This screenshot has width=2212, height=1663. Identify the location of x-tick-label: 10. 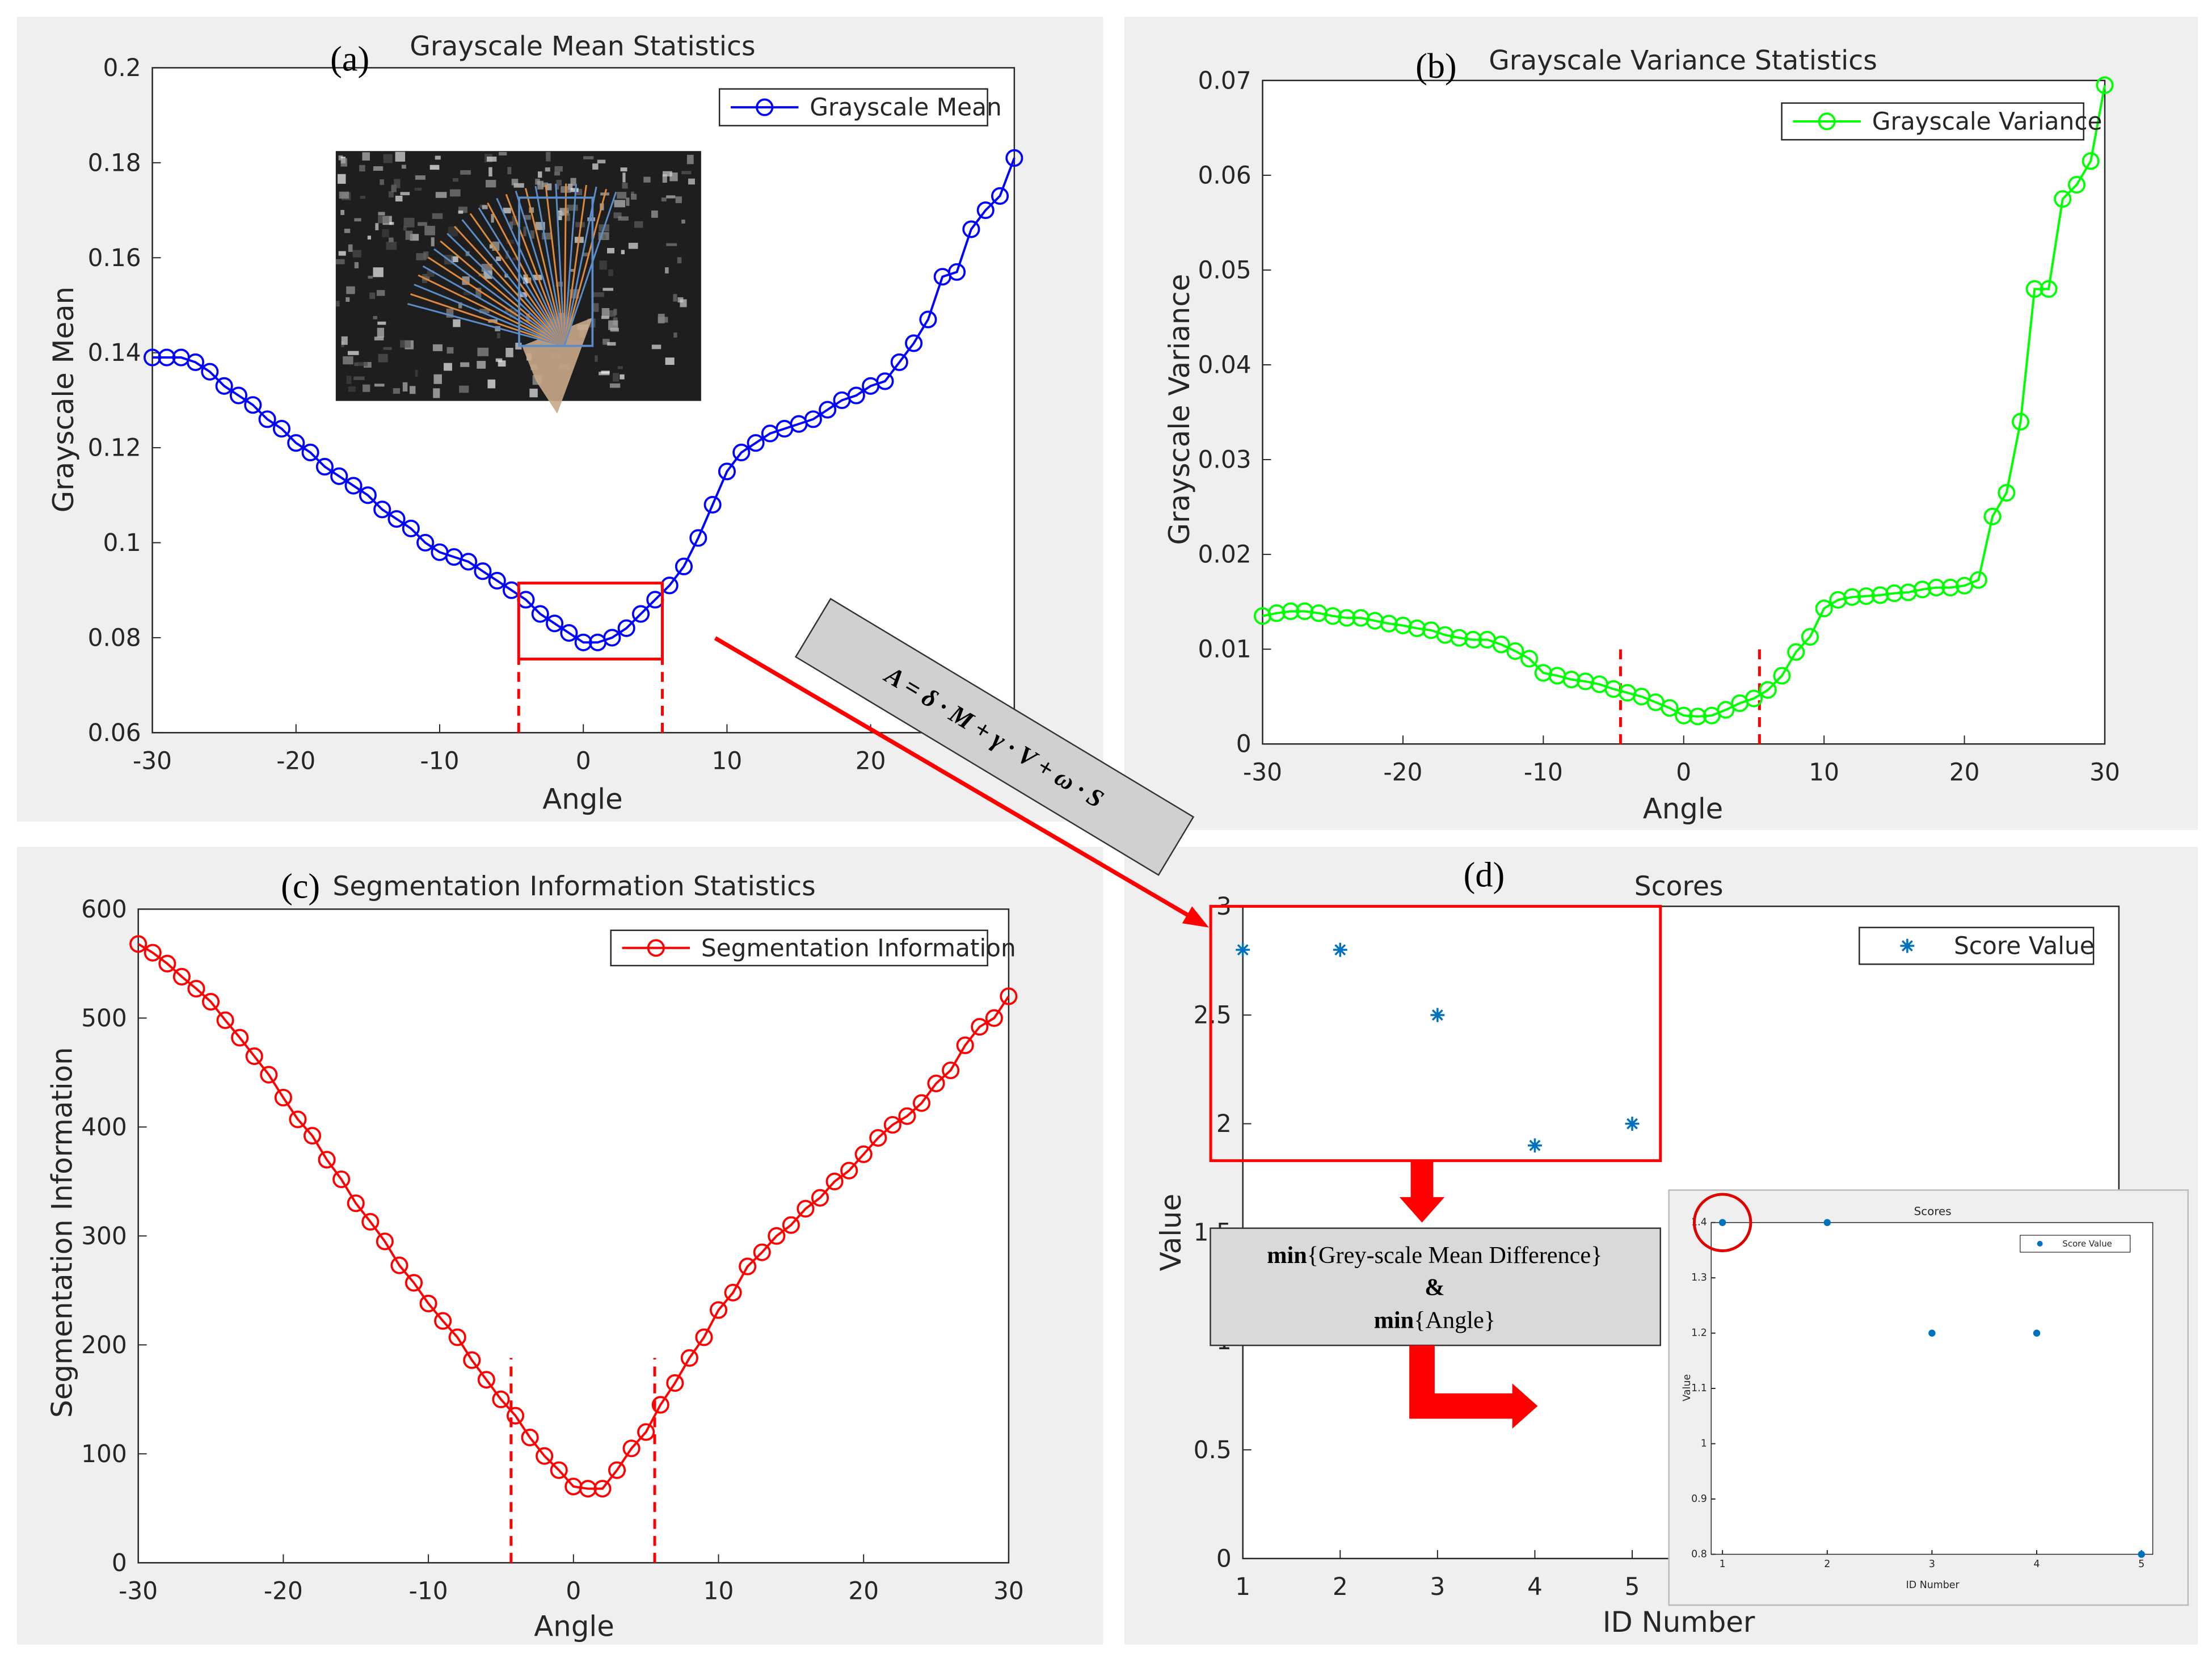
(1824, 772).